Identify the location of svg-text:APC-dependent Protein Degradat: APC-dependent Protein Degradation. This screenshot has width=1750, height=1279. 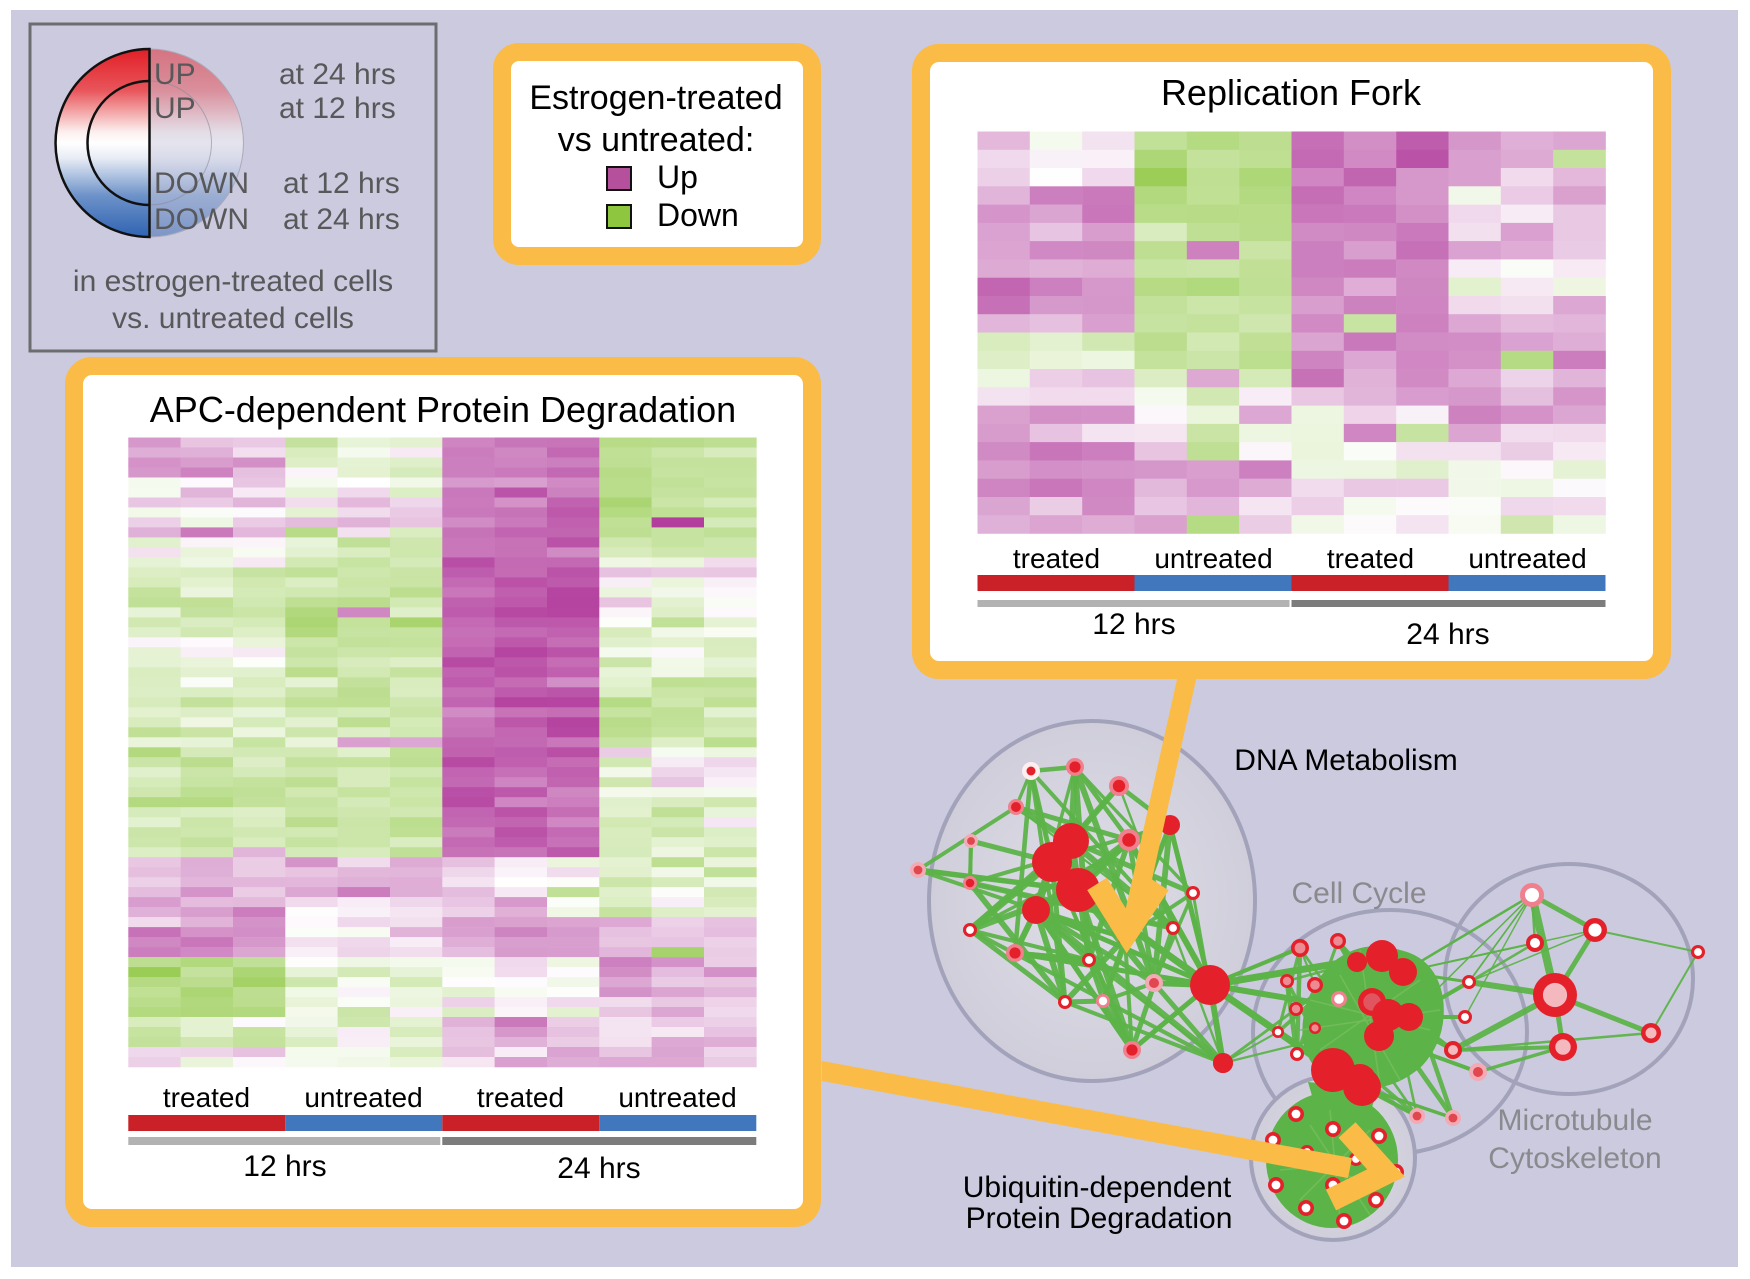
(443, 409).